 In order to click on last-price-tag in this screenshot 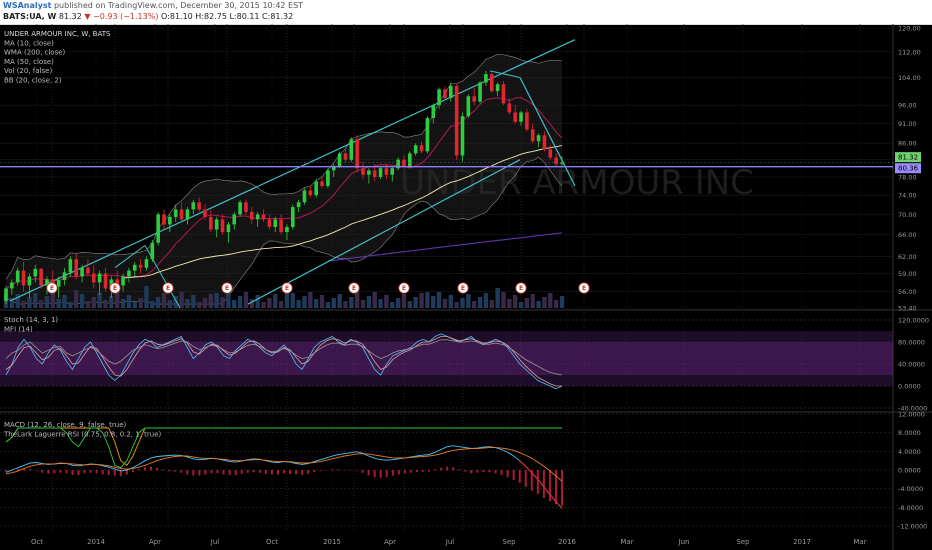, I will do `click(908, 157)`.